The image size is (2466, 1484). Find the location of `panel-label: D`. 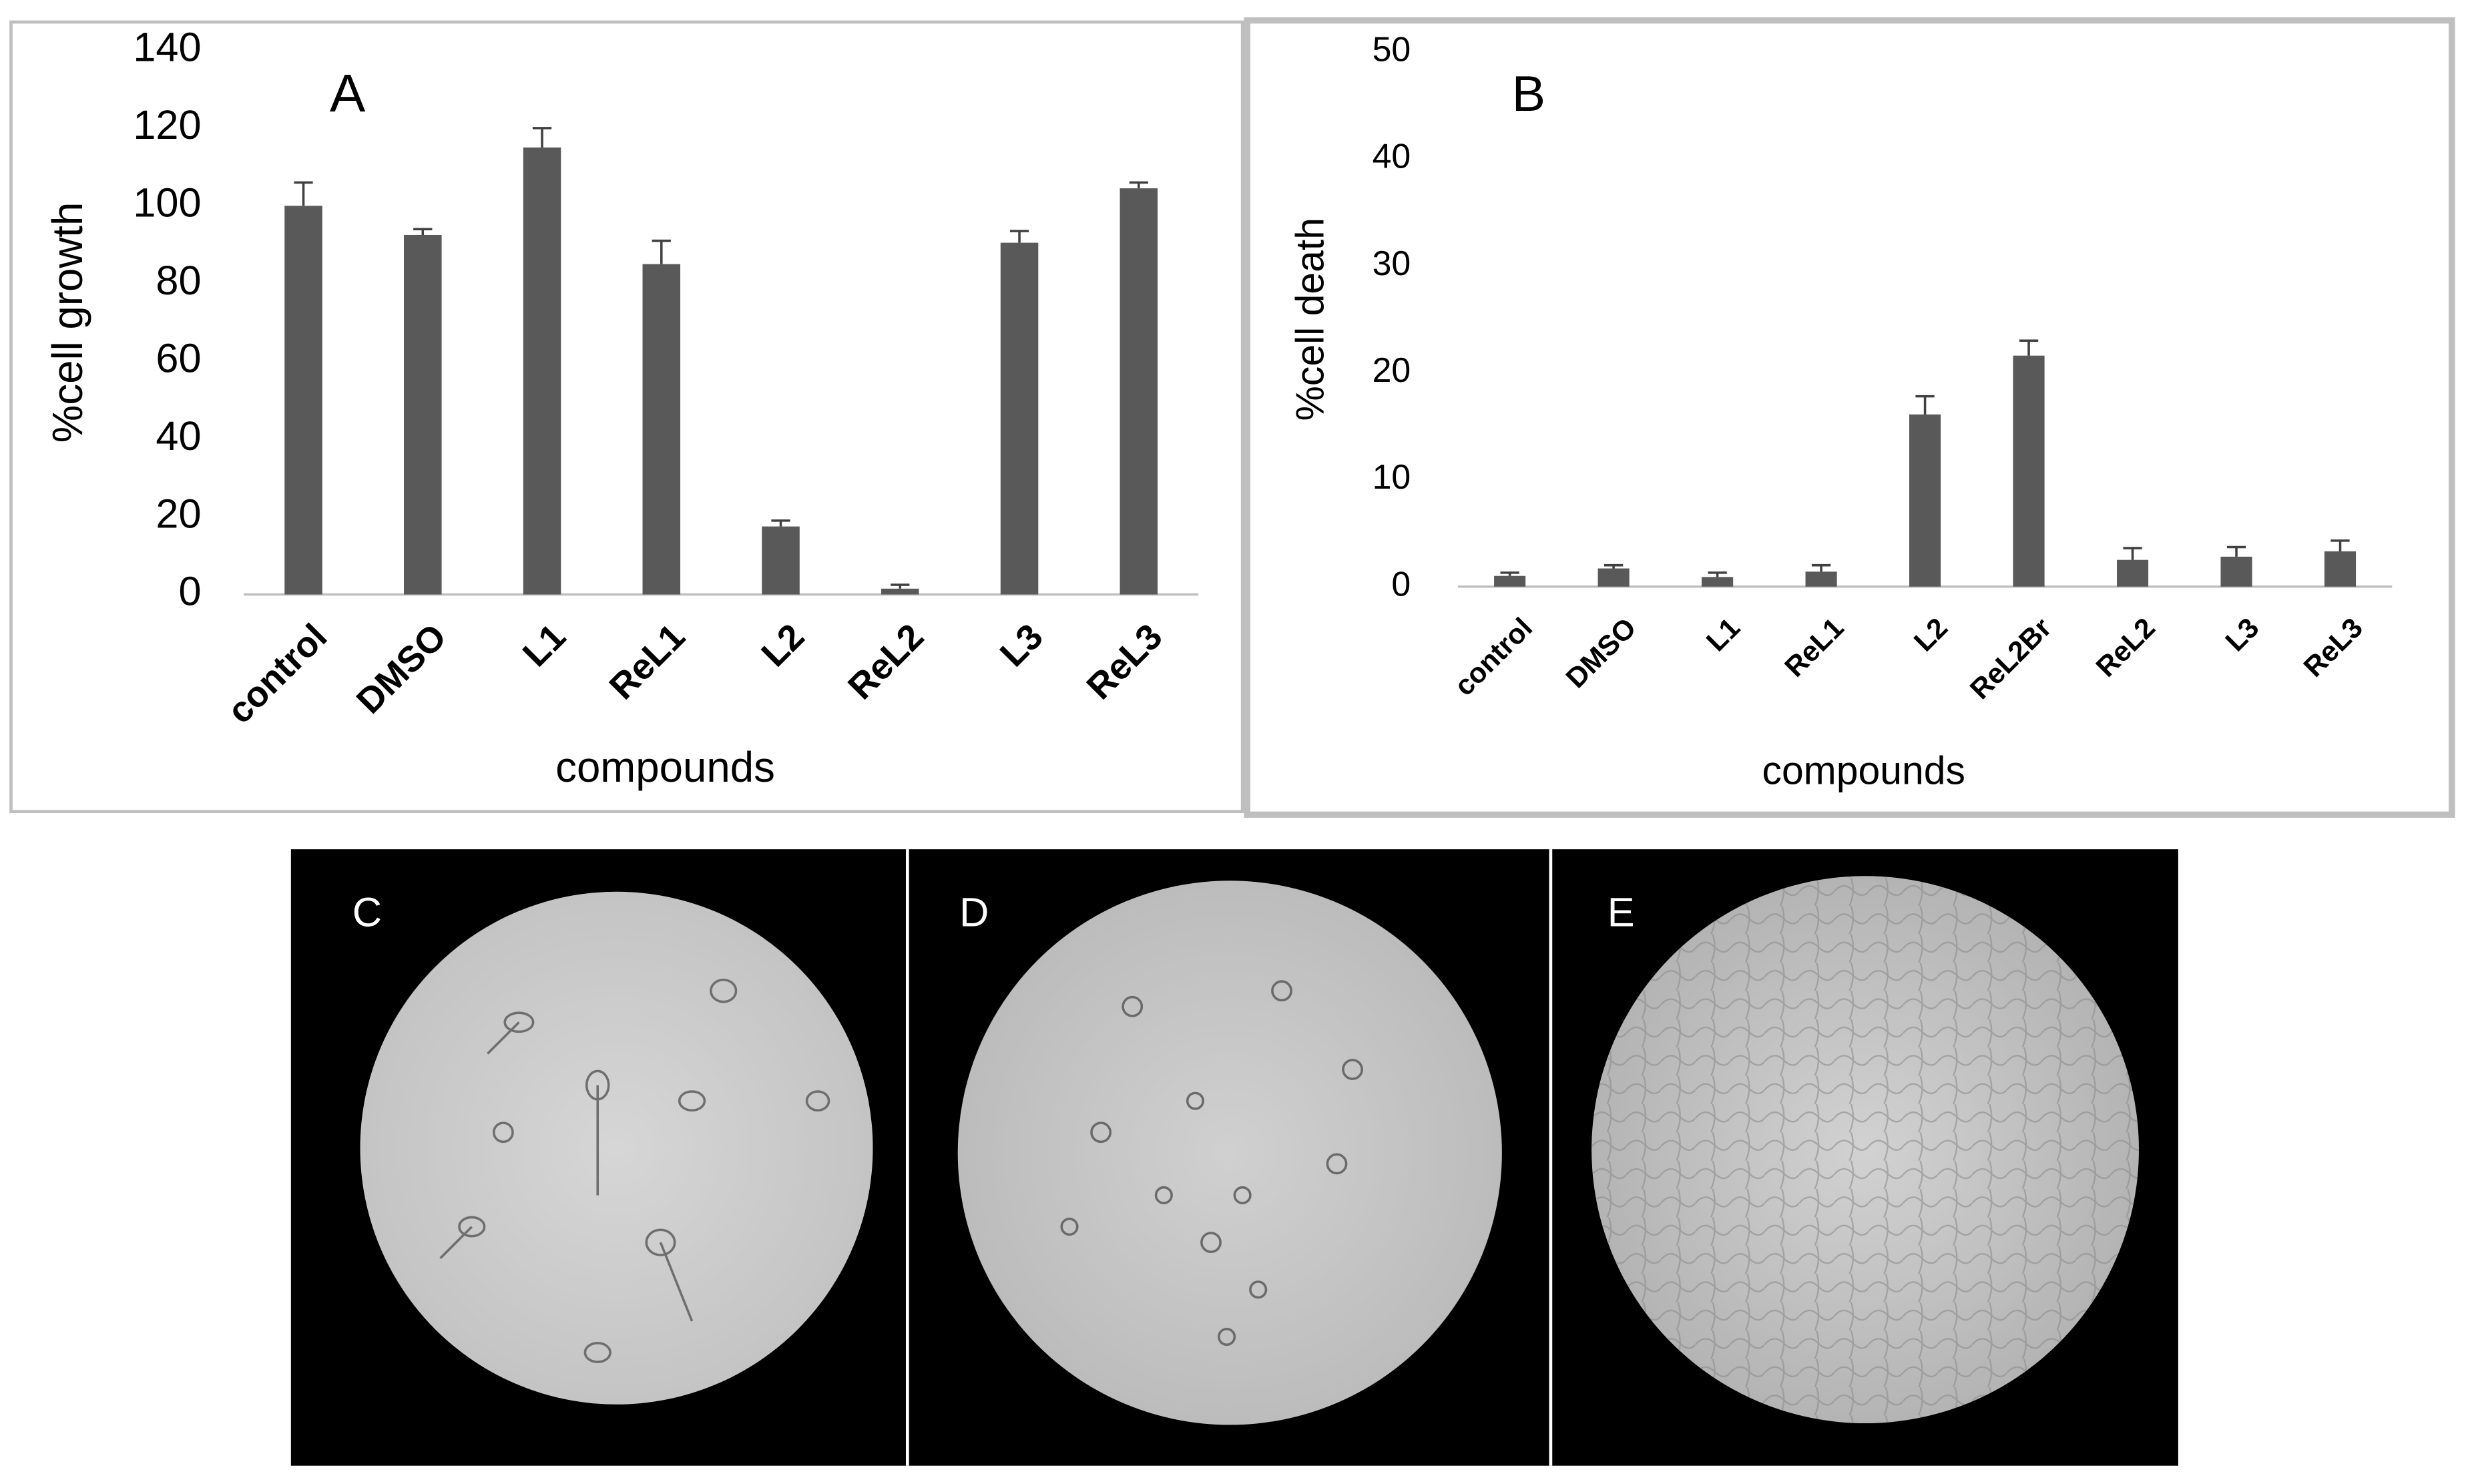

panel-label: D is located at coordinates (974, 912).